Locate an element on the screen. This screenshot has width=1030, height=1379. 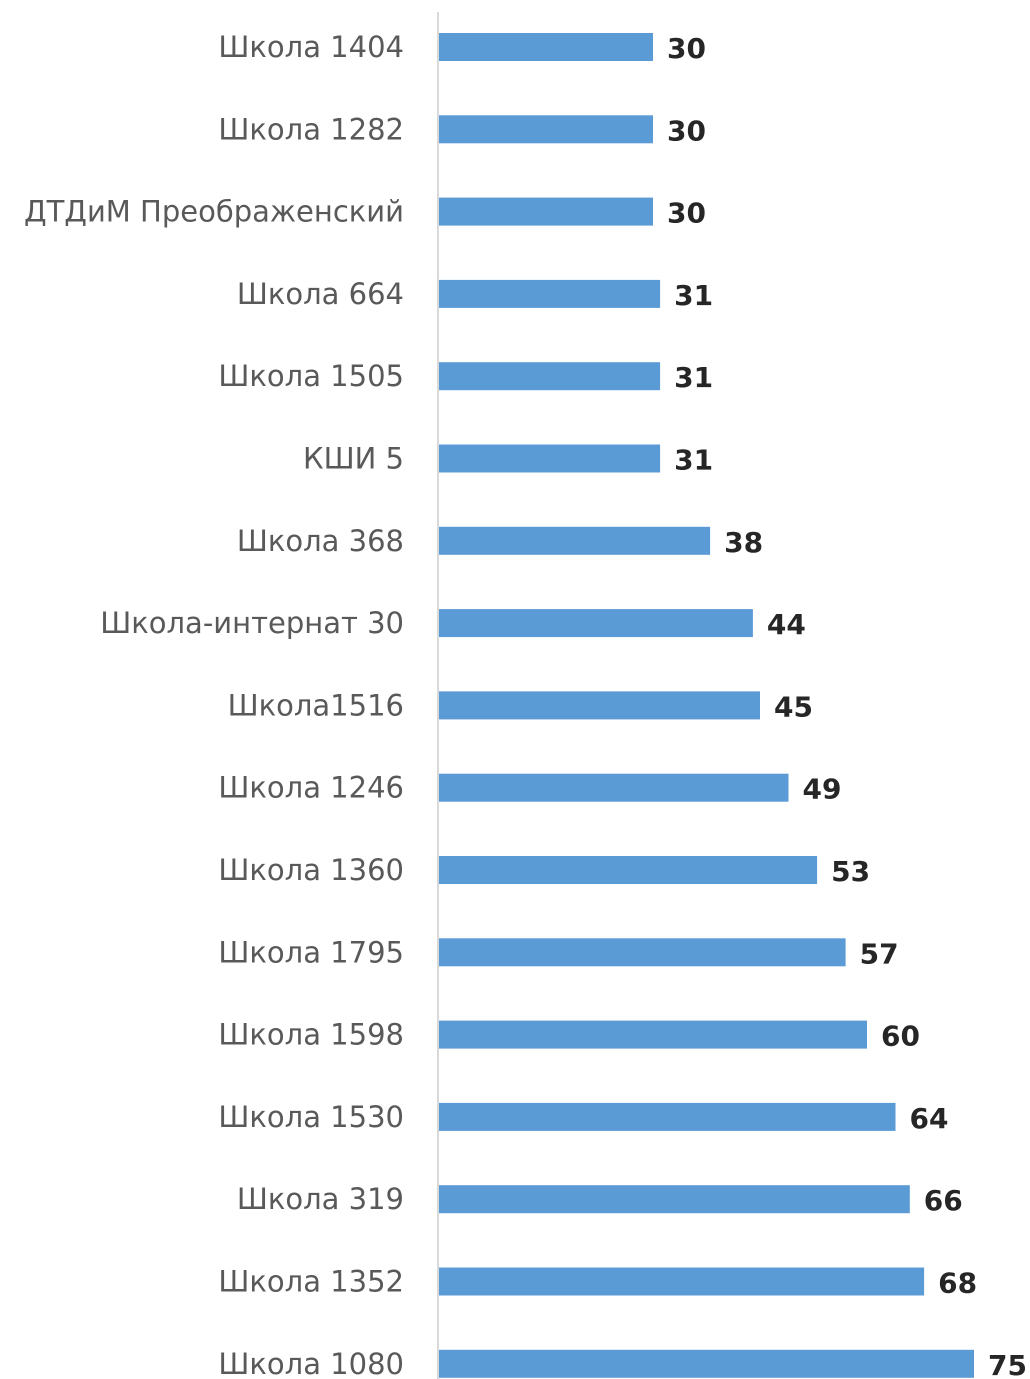
value-label-8: 44 is located at coordinates (786, 624).